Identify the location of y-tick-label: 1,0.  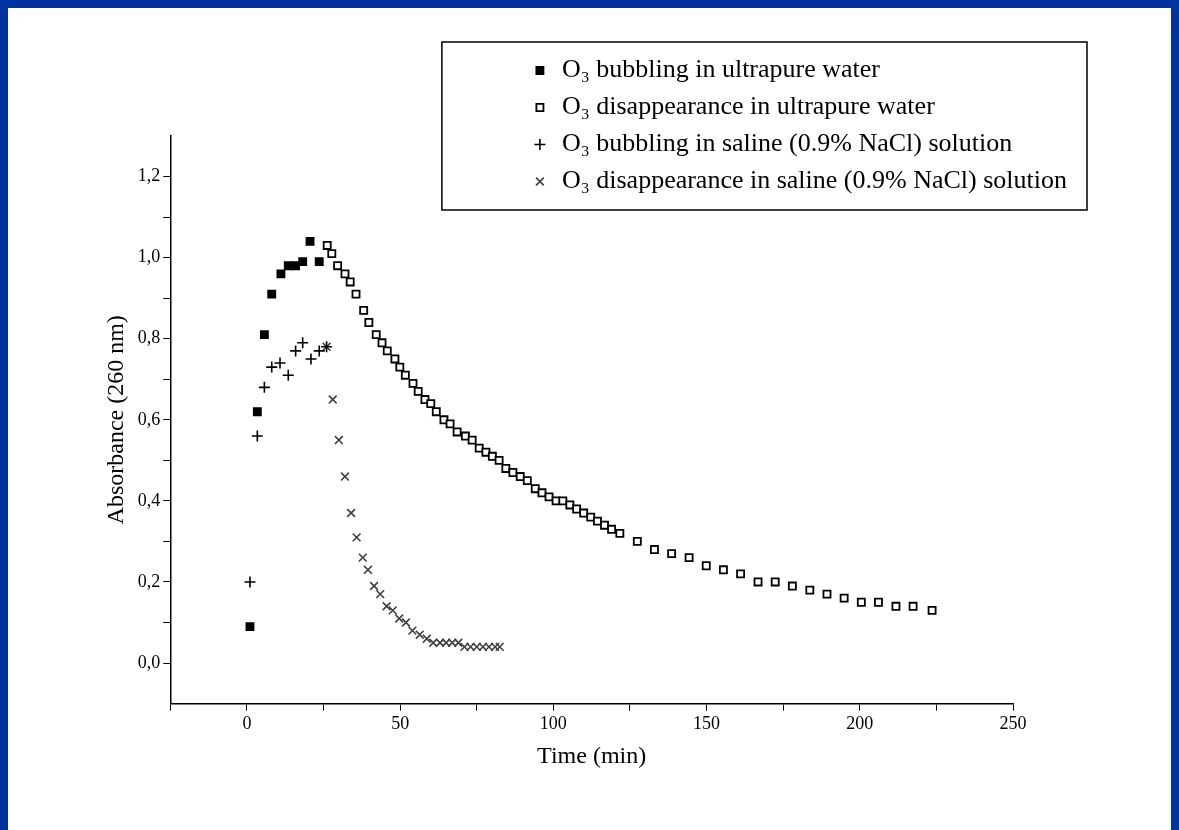
(149, 256).